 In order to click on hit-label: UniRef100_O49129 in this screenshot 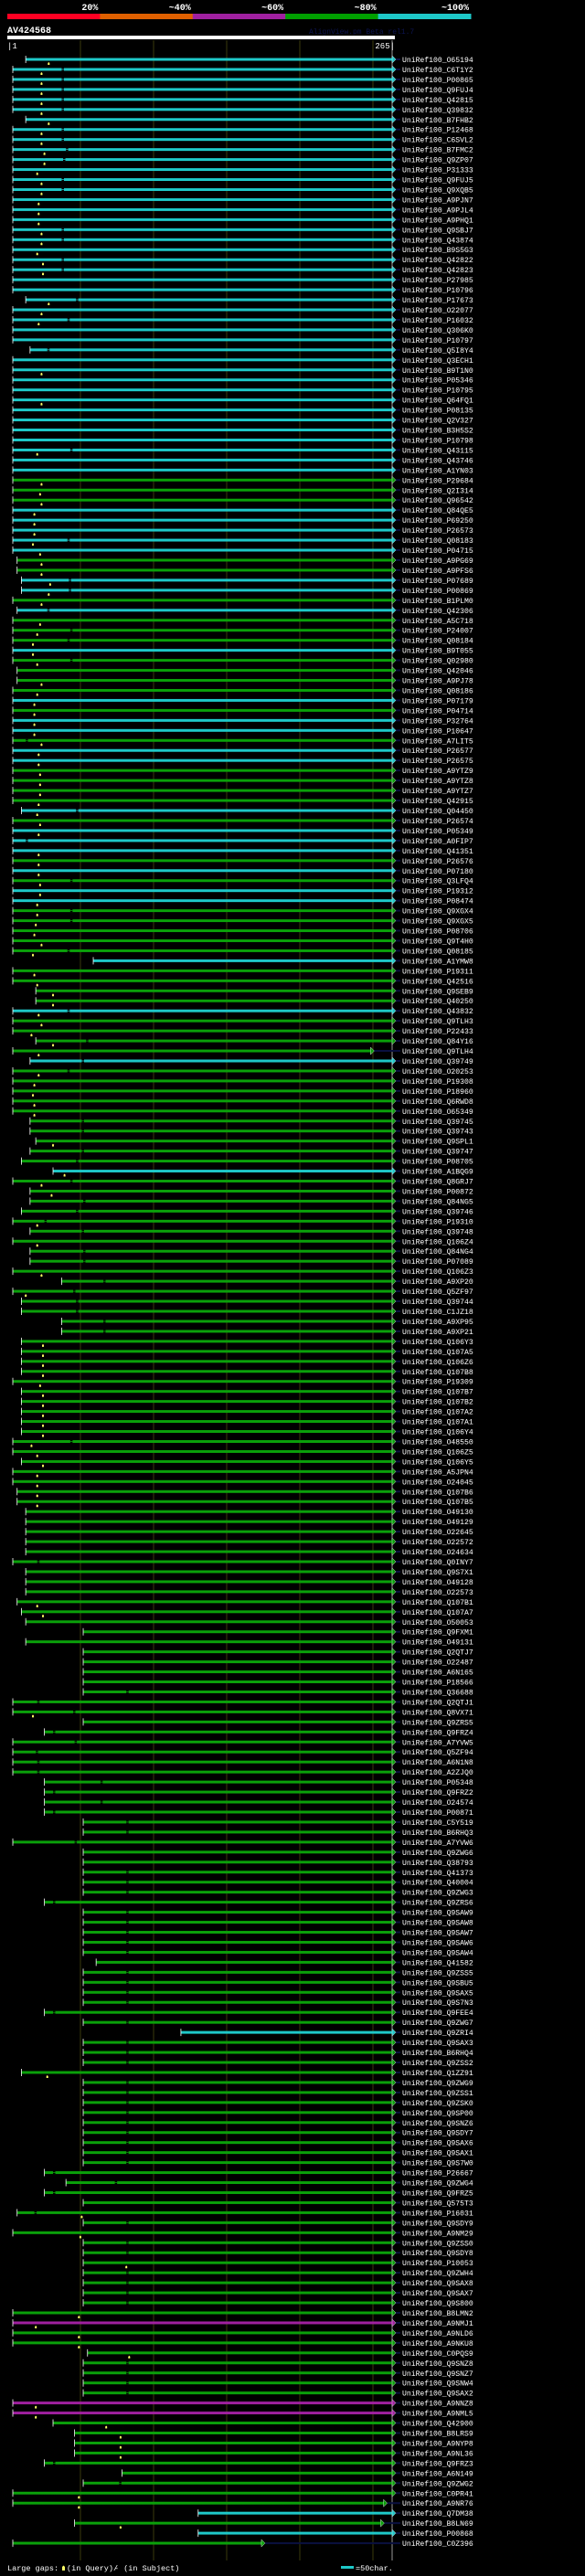, I will do `click(438, 1523)`.